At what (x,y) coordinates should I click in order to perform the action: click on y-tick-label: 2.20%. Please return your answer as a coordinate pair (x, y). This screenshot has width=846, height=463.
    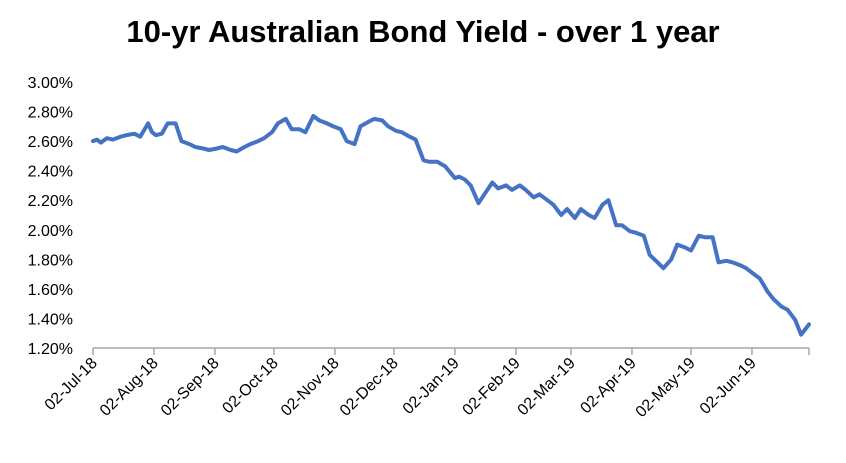
    Looking at the image, I should click on (50, 201).